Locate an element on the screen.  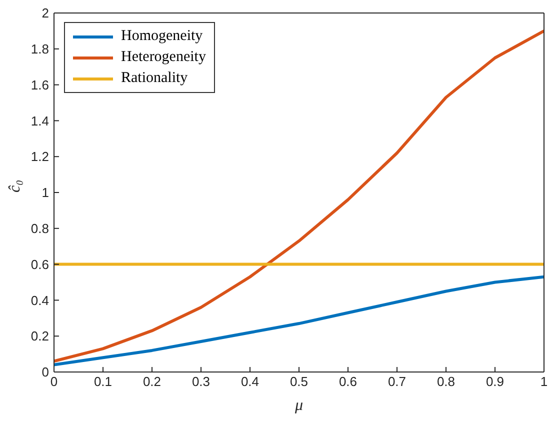
x-tick-label: 0.5 is located at coordinates (299, 382).